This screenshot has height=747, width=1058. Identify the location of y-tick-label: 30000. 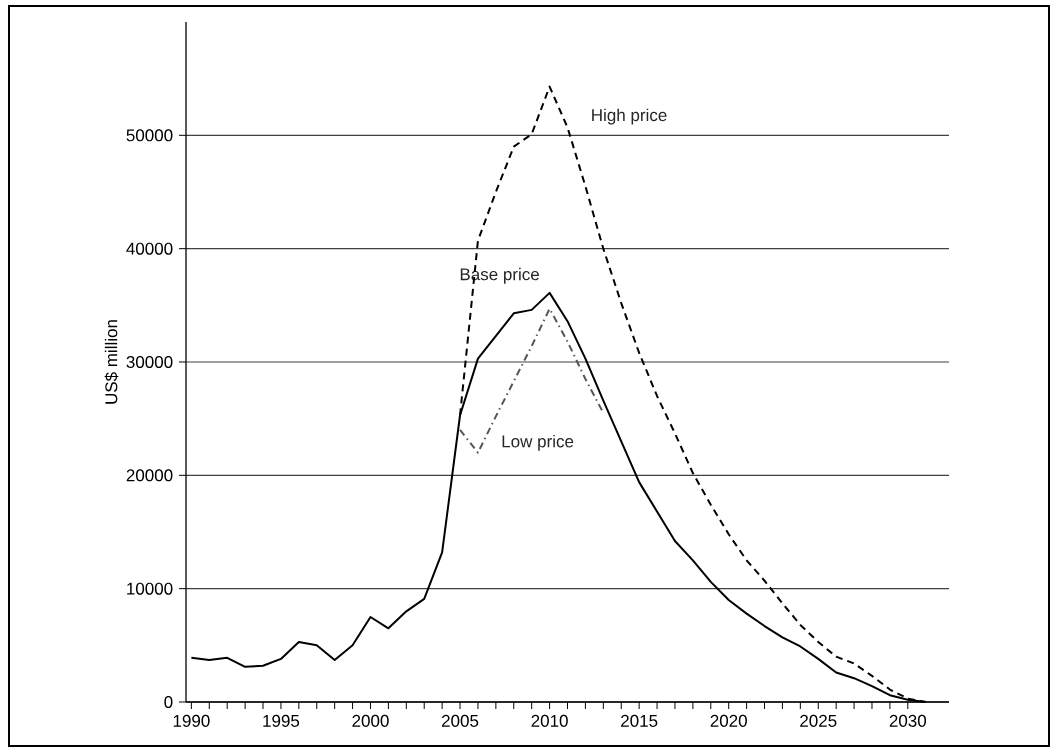
(149, 362).